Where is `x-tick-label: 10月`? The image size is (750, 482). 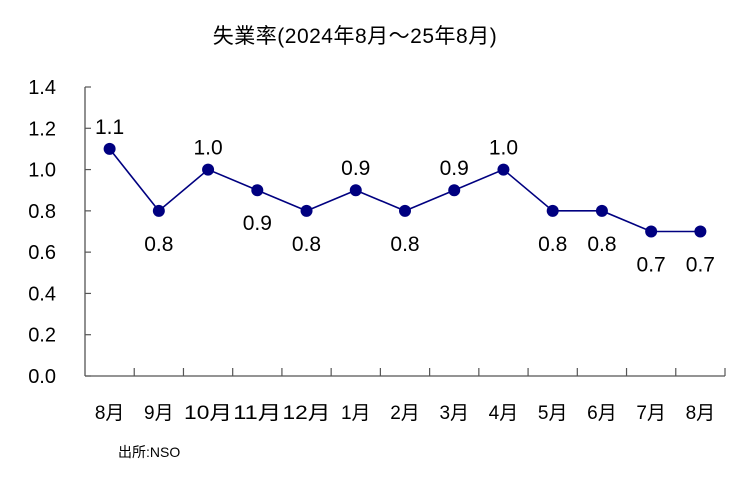 x-tick-label: 10月 is located at coordinates (208, 413).